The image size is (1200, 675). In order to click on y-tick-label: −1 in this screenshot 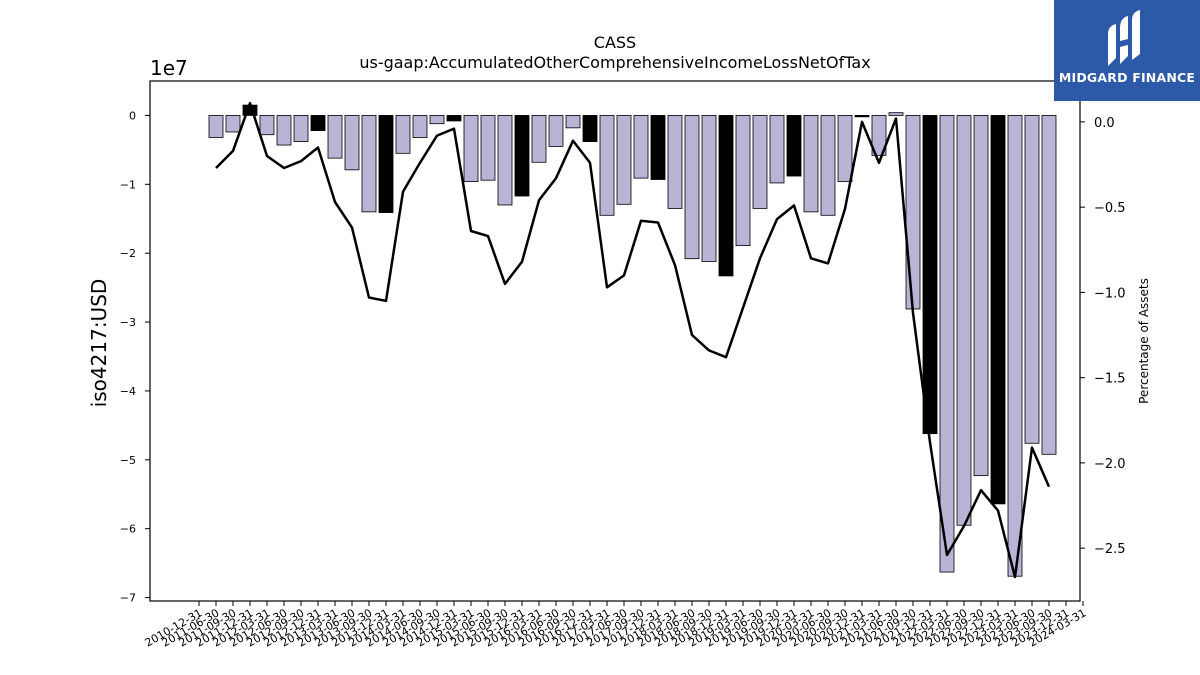, I will do `click(128, 184)`.